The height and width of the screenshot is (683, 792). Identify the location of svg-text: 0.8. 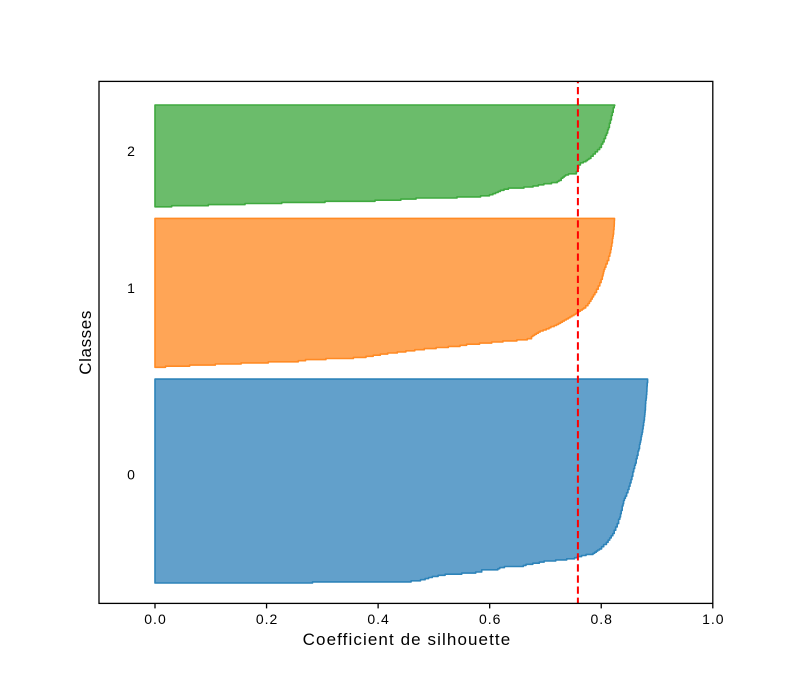
(602, 619).